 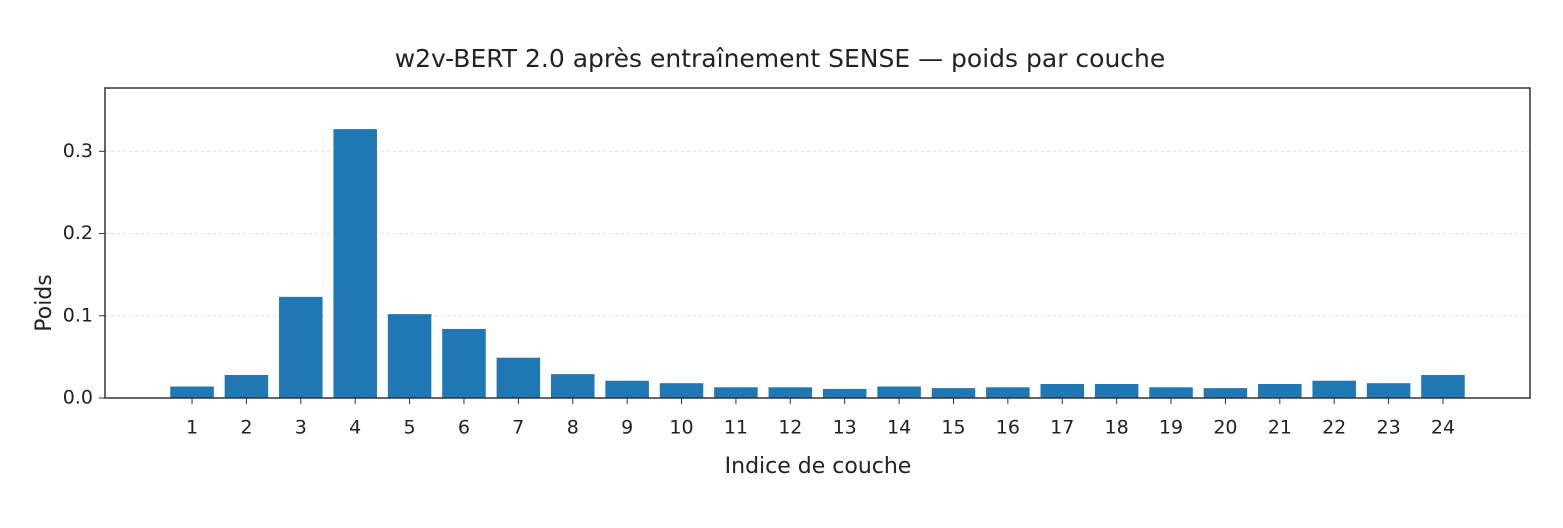 I want to click on x-tick-label: 17, so click(x=1062, y=428).